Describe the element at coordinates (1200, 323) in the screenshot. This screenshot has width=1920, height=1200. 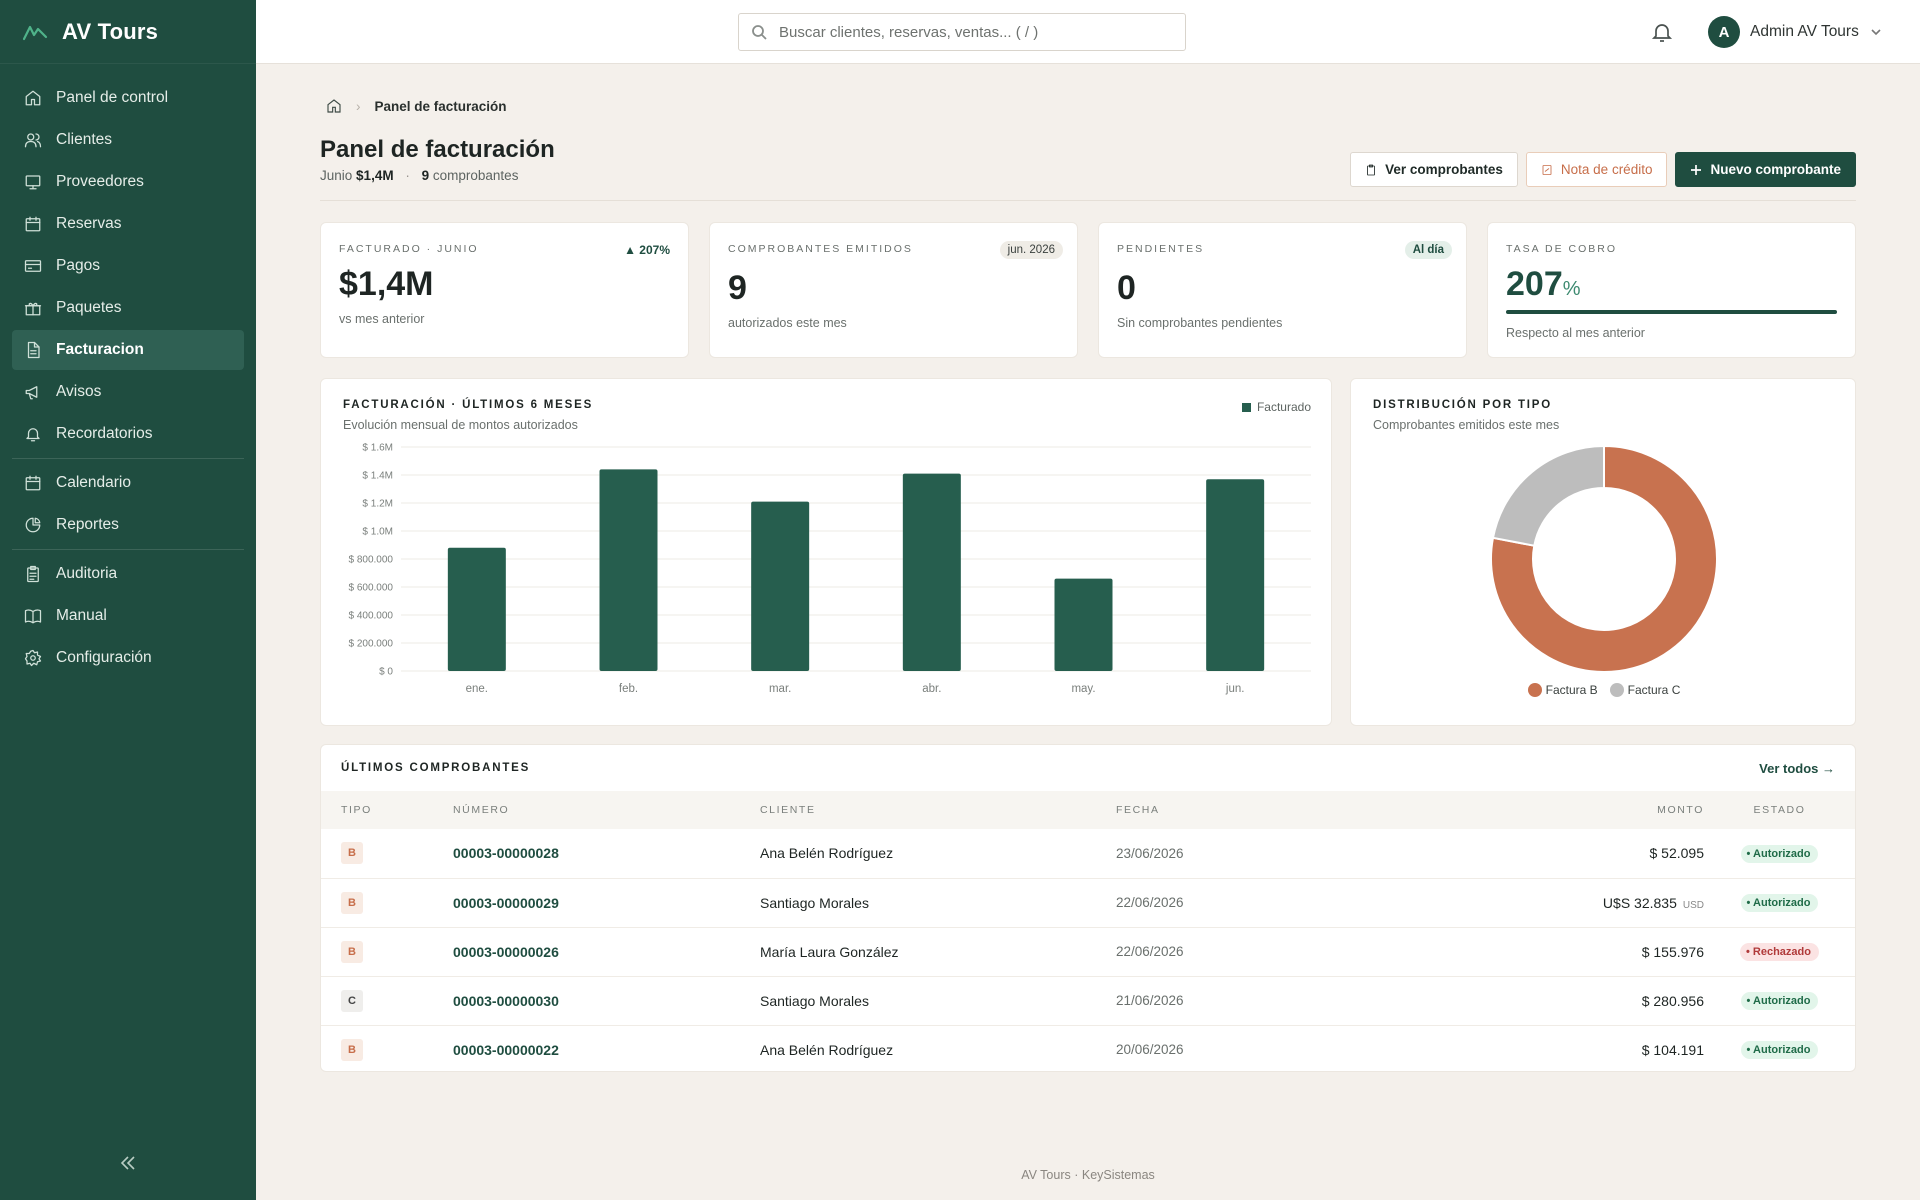
I see `kpi-note: Sin comprobantes pendientes` at that location.